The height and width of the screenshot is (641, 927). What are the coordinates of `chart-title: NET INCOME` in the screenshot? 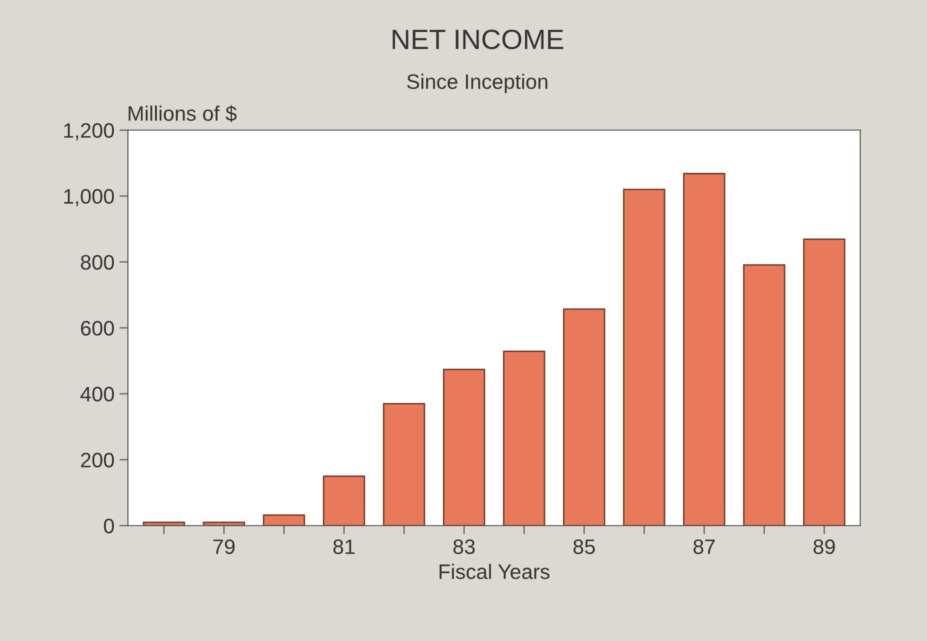 It's located at (478, 40).